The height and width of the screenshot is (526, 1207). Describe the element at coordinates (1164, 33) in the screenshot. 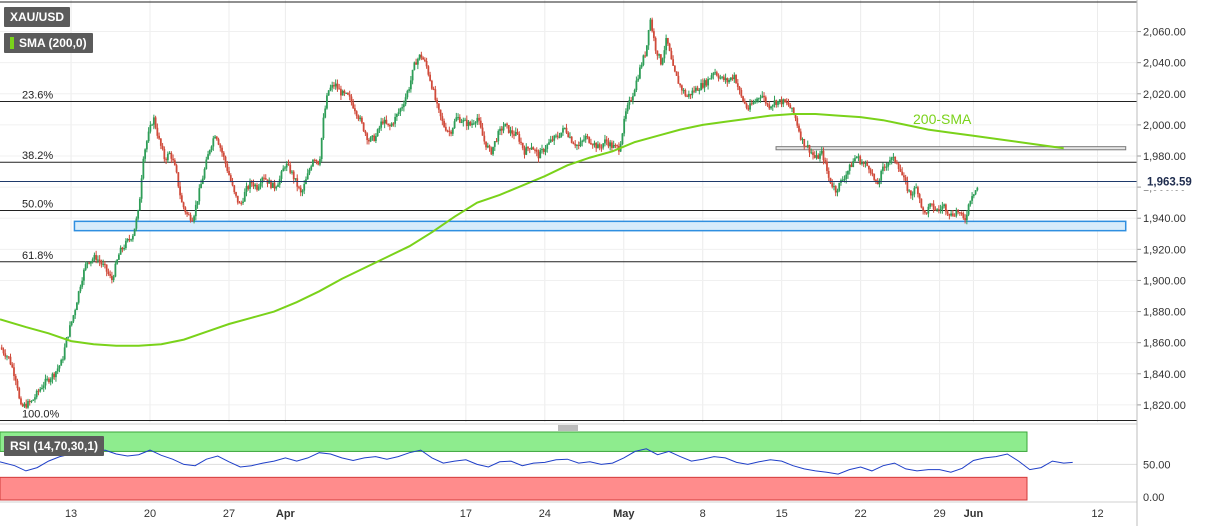

I see `price-axis-label: 2,060.00` at that location.